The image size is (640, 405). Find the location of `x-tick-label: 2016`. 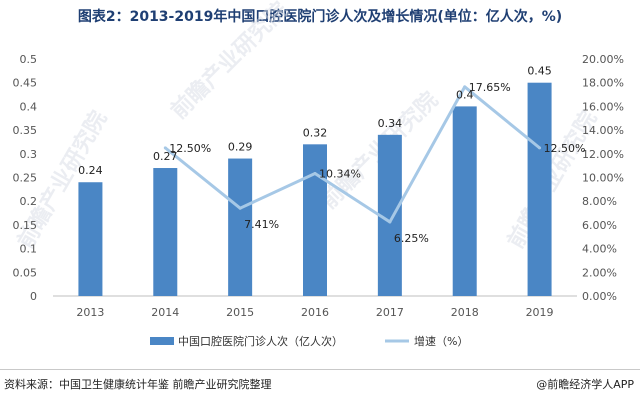

x-tick-label: 2016 is located at coordinates (315, 312).